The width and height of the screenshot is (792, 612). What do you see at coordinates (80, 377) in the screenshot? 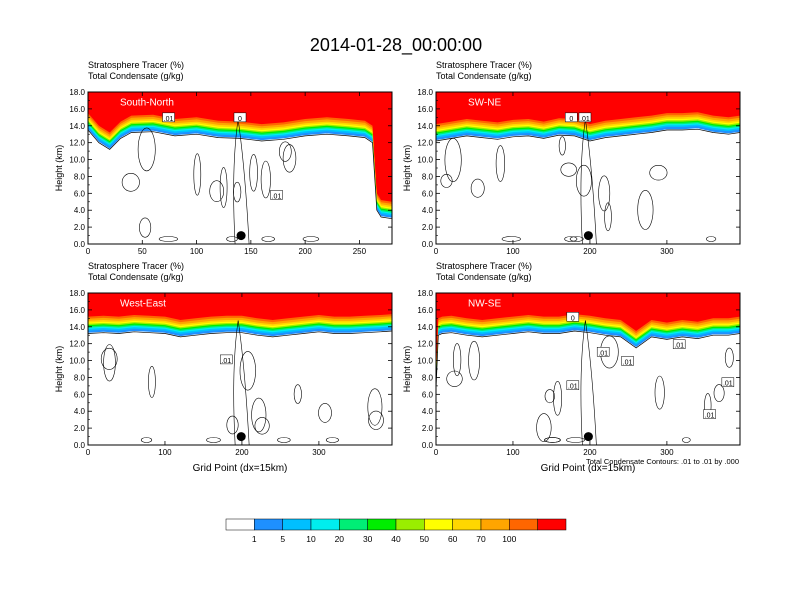
I see `y-tick-label: 8.0` at bounding box center [80, 377].